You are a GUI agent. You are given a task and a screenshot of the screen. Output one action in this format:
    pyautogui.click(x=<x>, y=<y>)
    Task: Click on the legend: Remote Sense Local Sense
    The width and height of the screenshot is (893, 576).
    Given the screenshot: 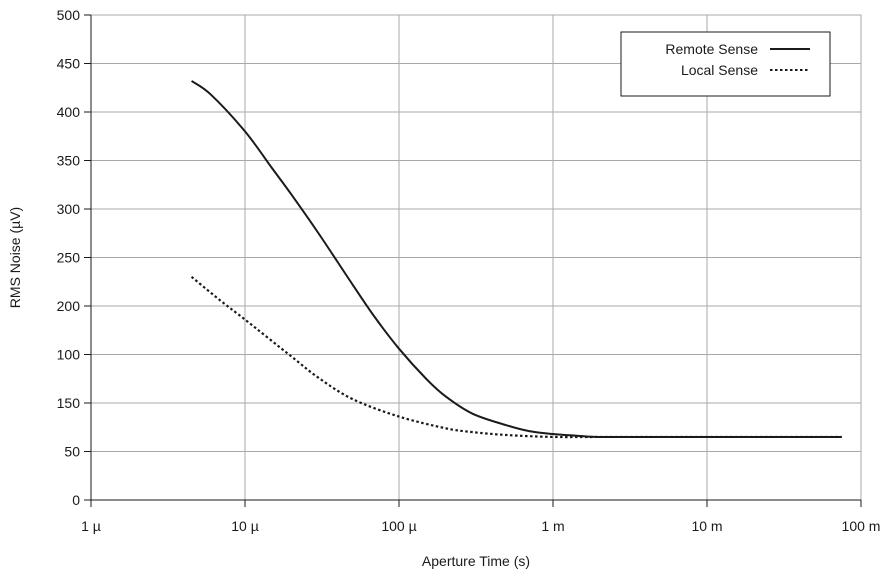 What is the action you would take?
    pyautogui.click(x=725, y=64)
    